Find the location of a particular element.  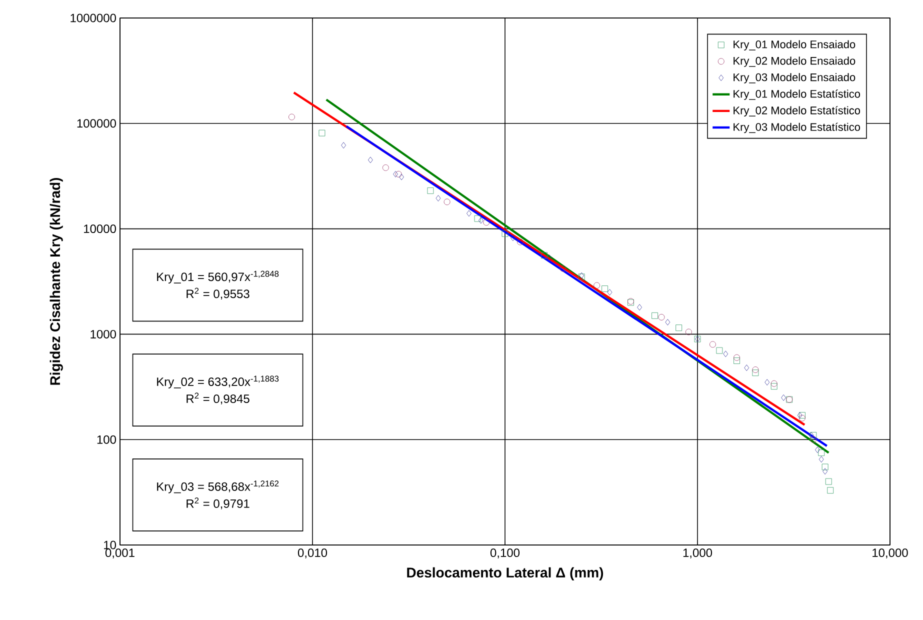

y-tick-label: 10000 is located at coordinates (100, 229).